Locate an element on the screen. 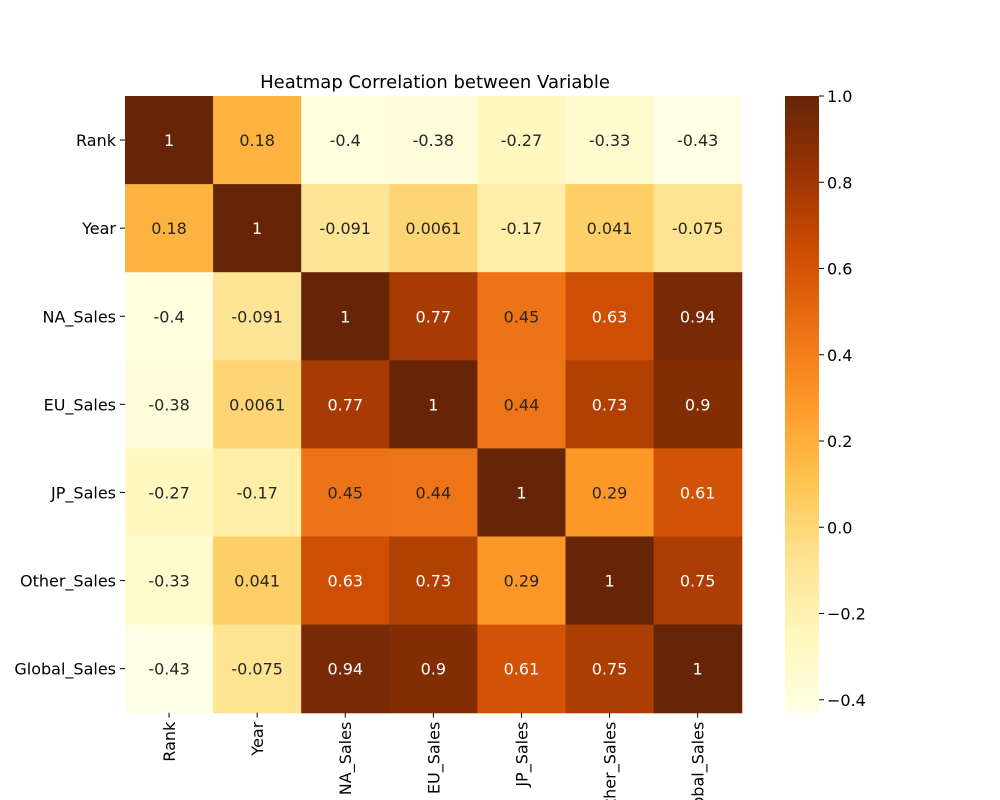 This screenshot has height=800, width=1000. column-label: EU_Sales is located at coordinates (434, 758).